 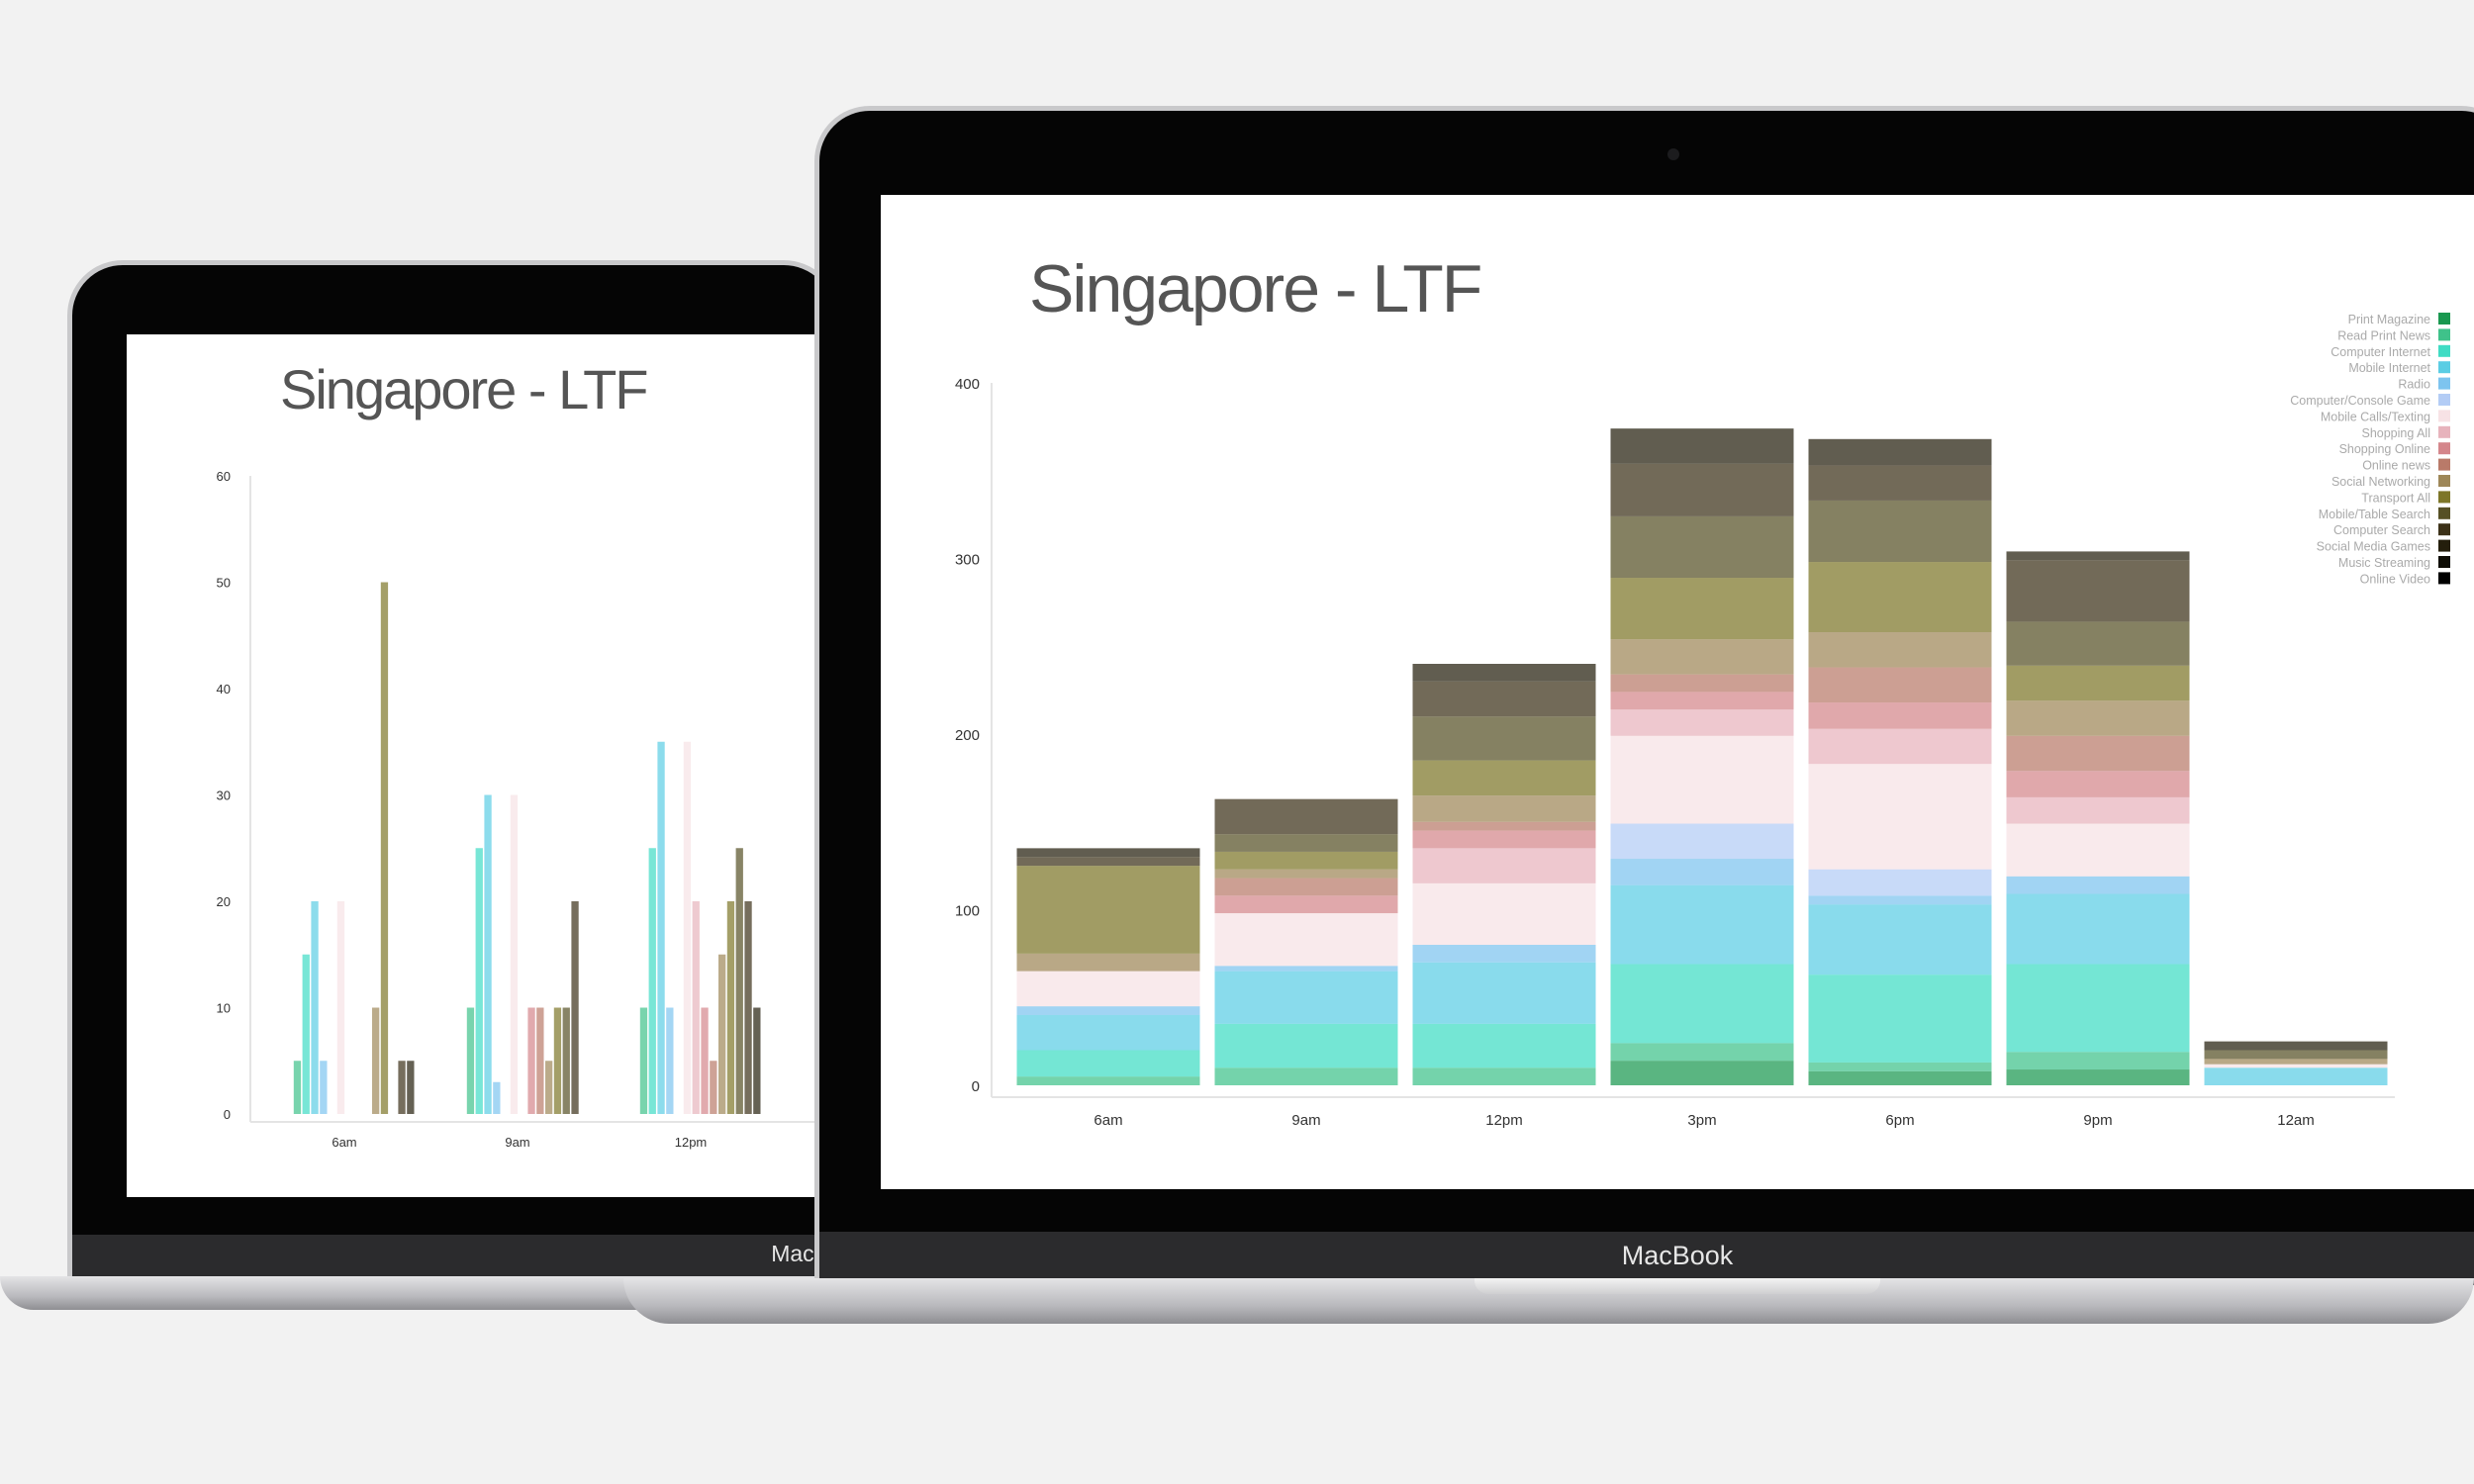 I want to click on legend-label: Shopping Online, so click(x=2384, y=449).